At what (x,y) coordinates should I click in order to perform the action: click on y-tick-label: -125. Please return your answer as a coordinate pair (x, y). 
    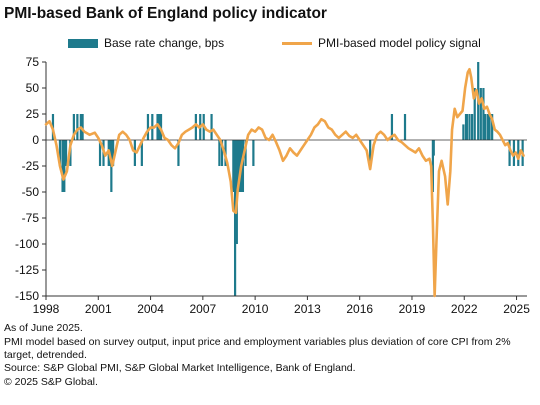
    Looking at the image, I should click on (27, 270).